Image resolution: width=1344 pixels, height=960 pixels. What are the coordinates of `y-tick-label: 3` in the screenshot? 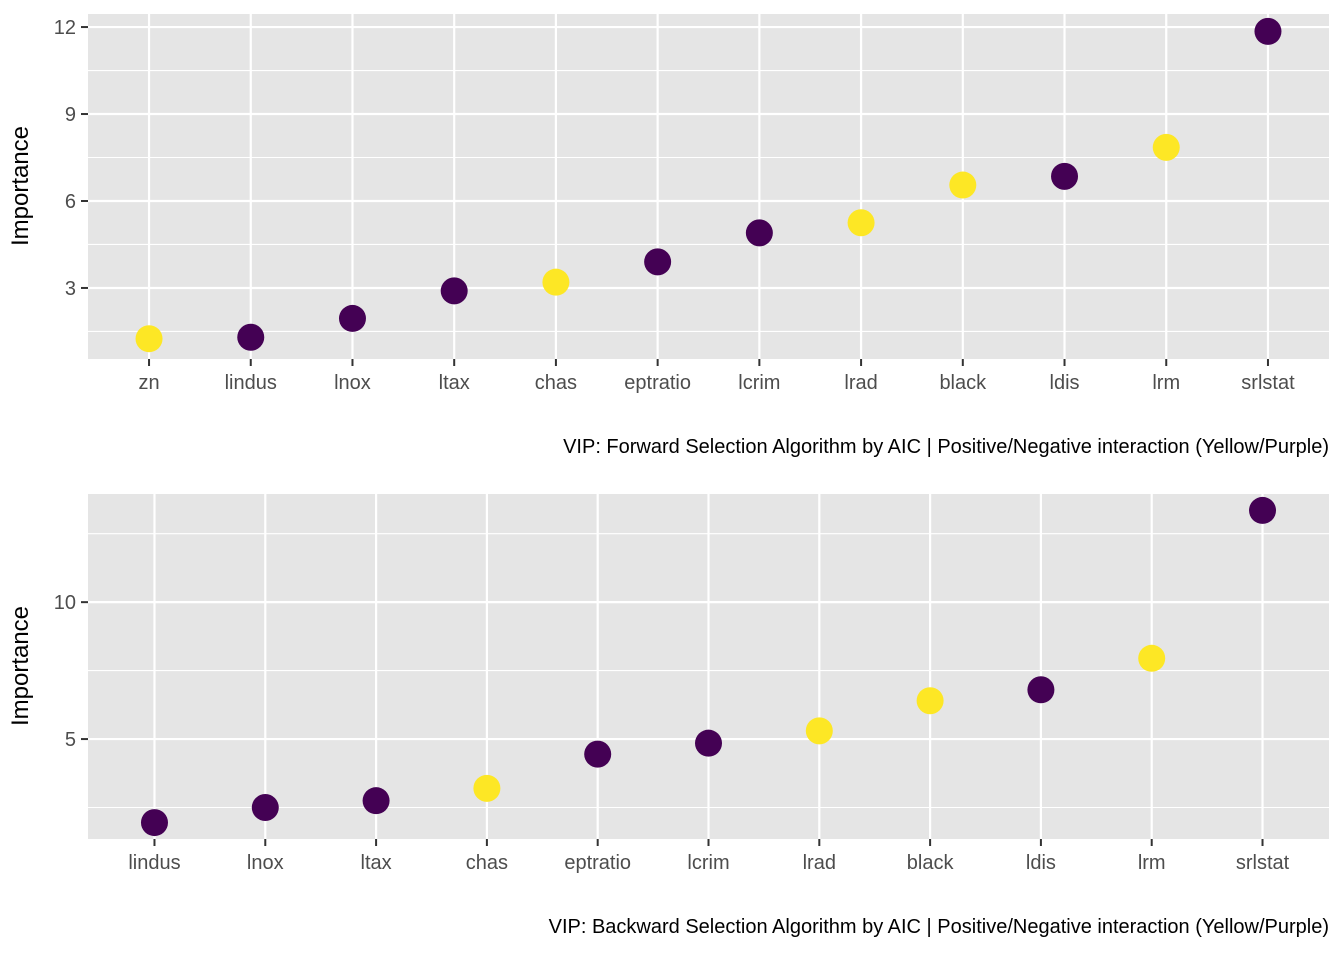 It's located at (70, 289).